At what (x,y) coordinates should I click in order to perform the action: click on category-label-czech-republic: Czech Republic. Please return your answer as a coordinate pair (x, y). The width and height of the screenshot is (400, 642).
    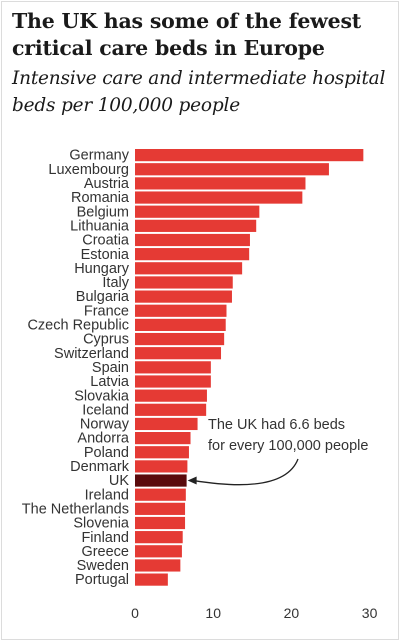
    Looking at the image, I should click on (78, 326).